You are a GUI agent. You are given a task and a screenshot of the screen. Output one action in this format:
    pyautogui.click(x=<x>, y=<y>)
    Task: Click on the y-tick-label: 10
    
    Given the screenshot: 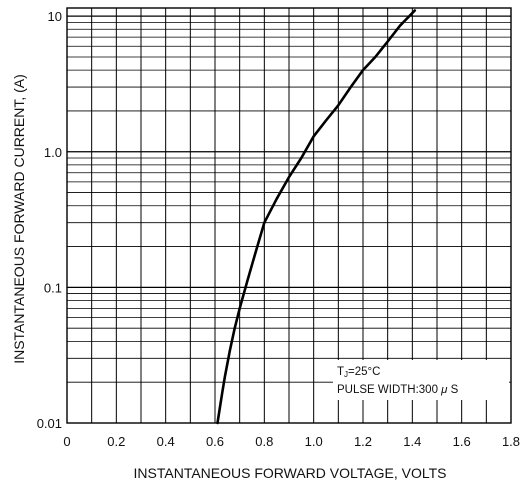 What is the action you would take?
    pyautogui.click(x=55, y=16)
    